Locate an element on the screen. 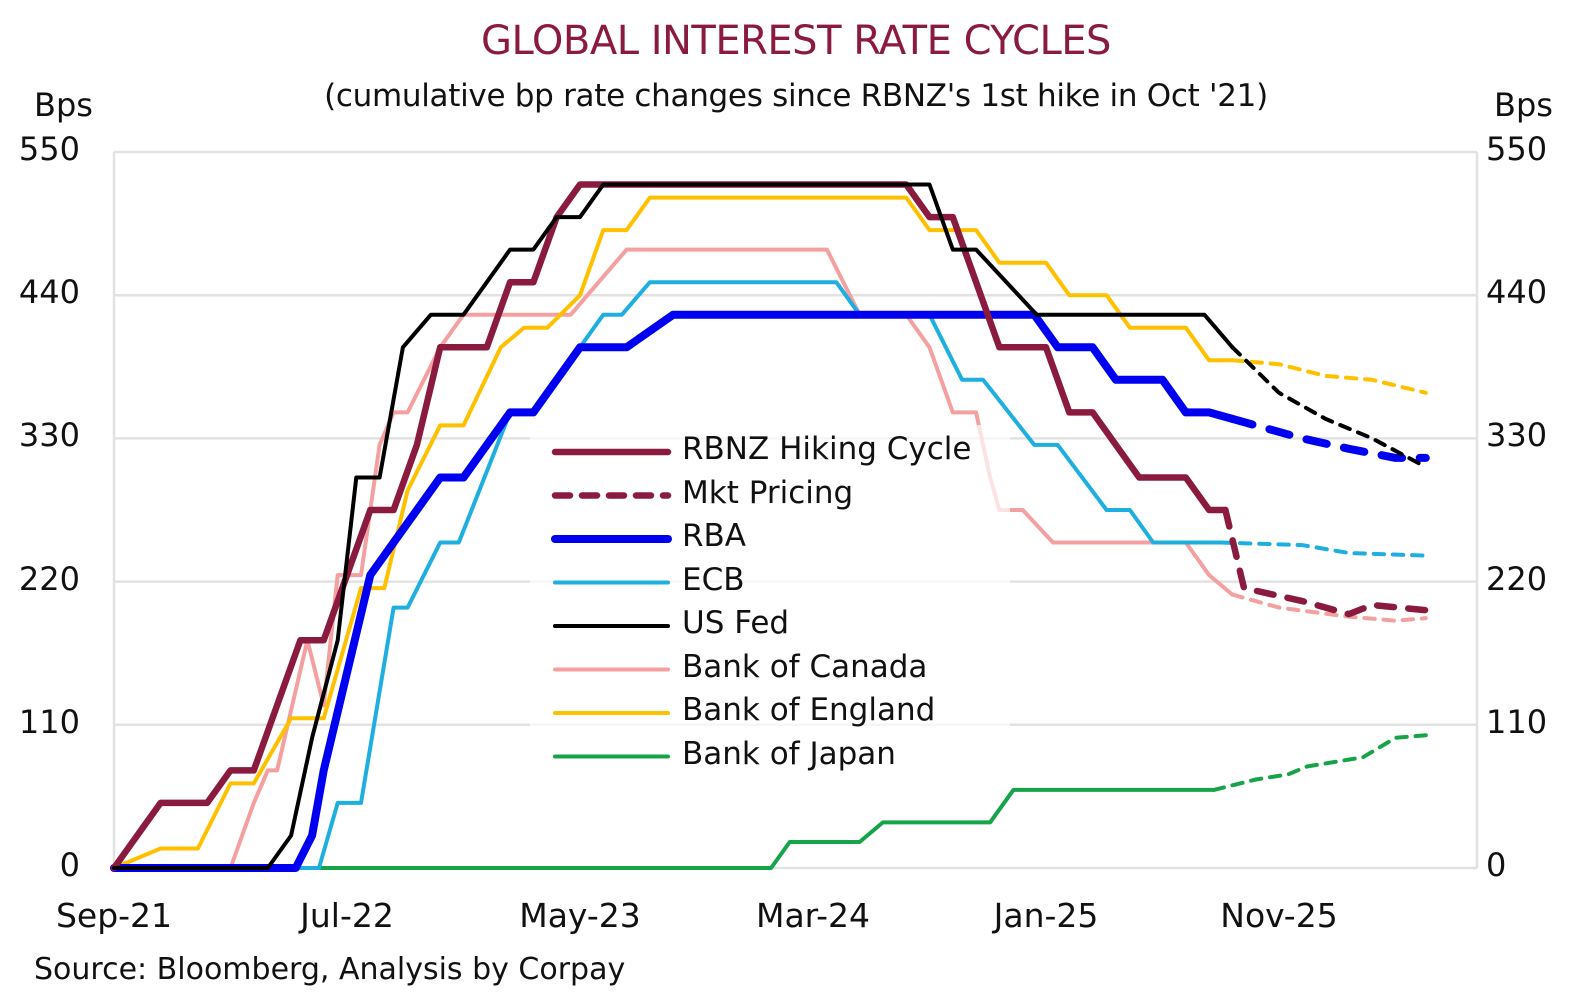 The image size is (1592, 1000). y-tick-right-550: 550 is located at coordinates (1517, 149).